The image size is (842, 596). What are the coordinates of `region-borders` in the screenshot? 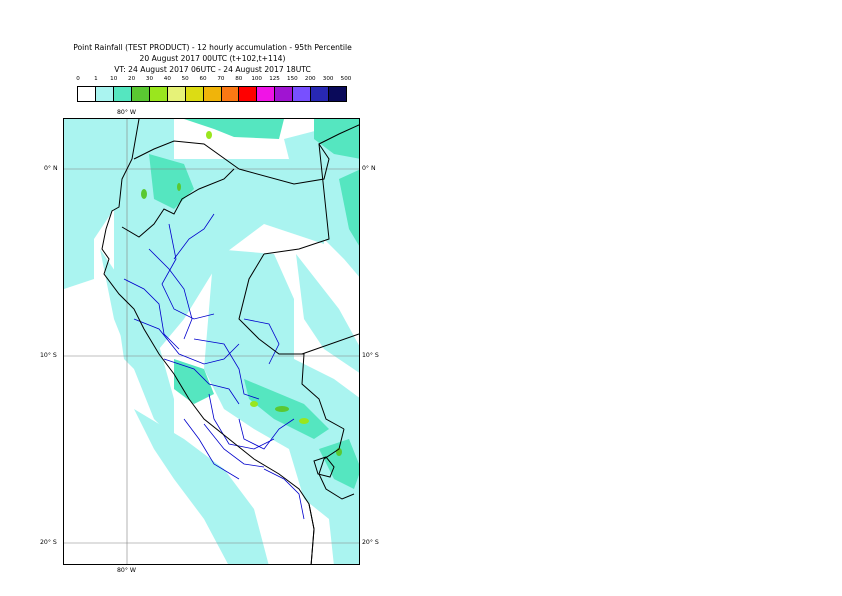 It's located at (214, 366).